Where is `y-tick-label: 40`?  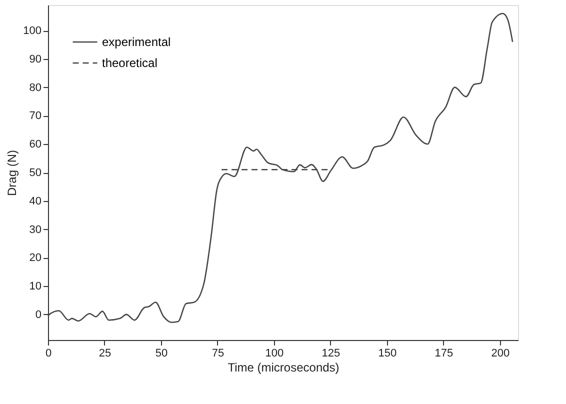 y-tick-label: 40 is located at coordinates (35, 201).